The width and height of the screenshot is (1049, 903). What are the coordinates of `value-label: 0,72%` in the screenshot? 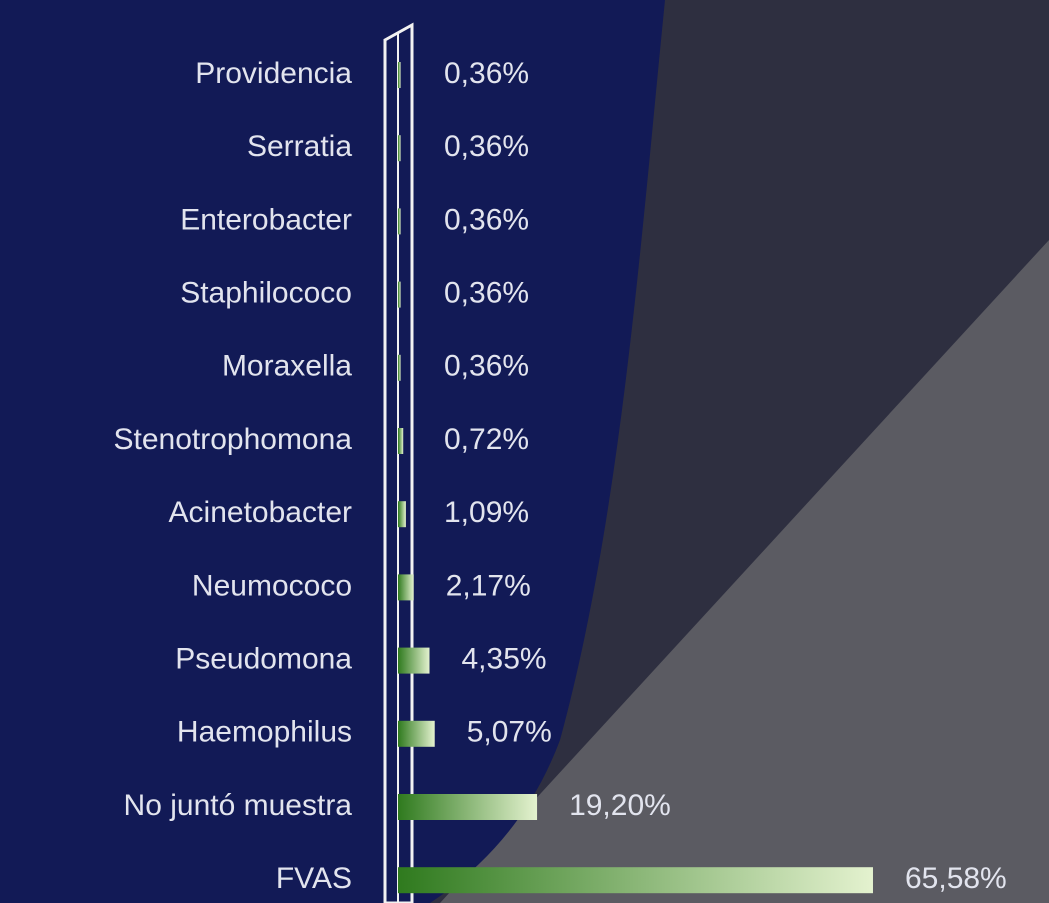 It's located at (486, 439).